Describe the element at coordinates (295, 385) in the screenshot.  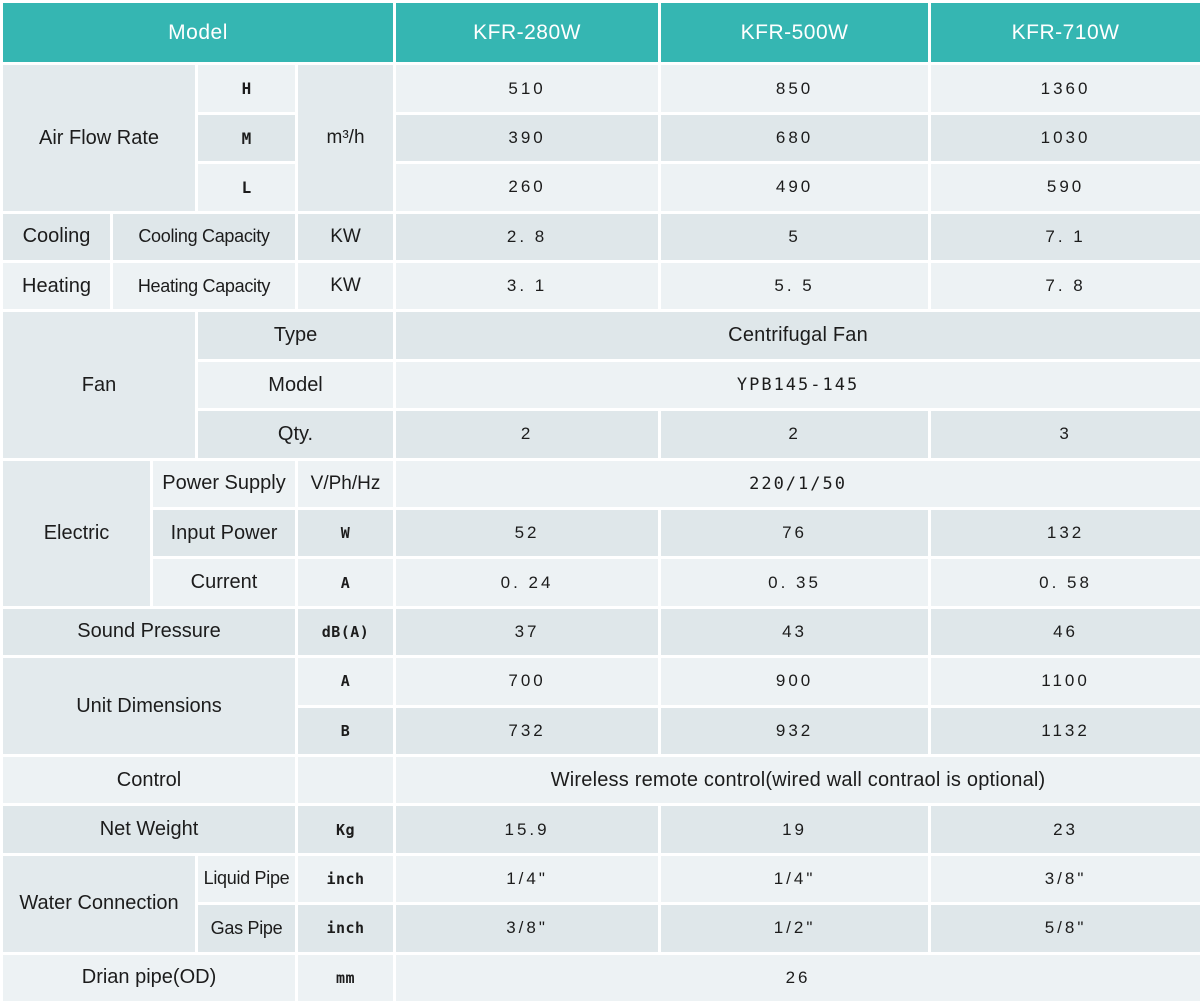
I see `label-fan-model: Model` at that location.